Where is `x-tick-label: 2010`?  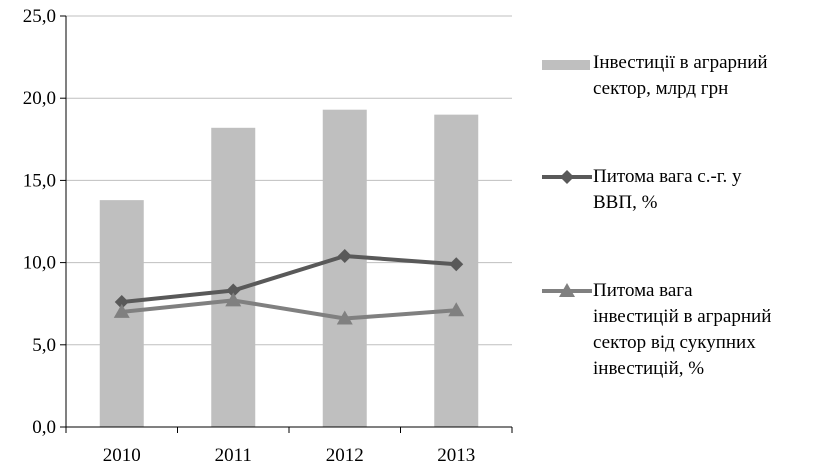 x-tick-label: 2010 is located at coordinates (122, 455).